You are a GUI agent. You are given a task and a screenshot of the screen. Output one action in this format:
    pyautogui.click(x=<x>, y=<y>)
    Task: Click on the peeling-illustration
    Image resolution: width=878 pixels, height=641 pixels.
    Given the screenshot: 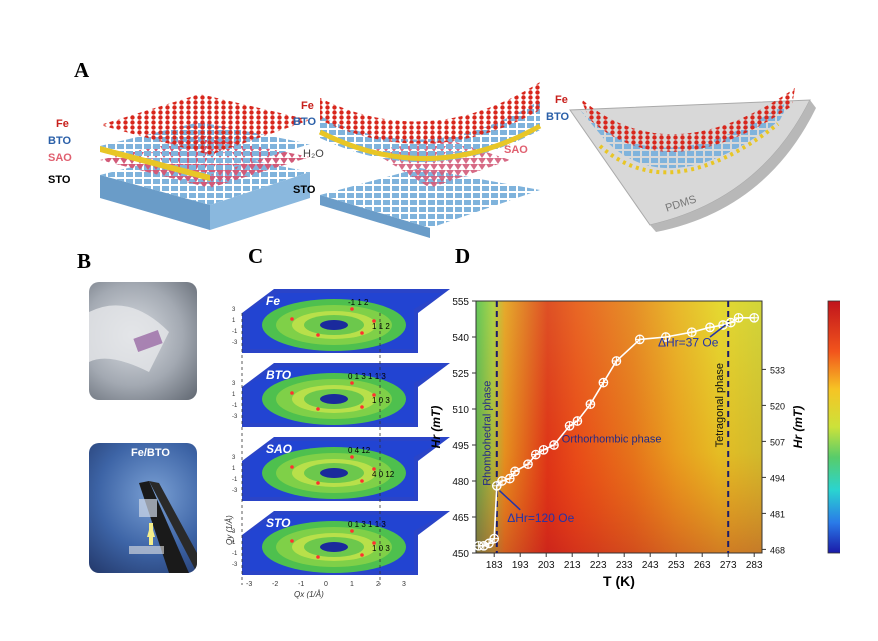 What is the action you would take?
    pyautogui.click(x=430, y=160)
    